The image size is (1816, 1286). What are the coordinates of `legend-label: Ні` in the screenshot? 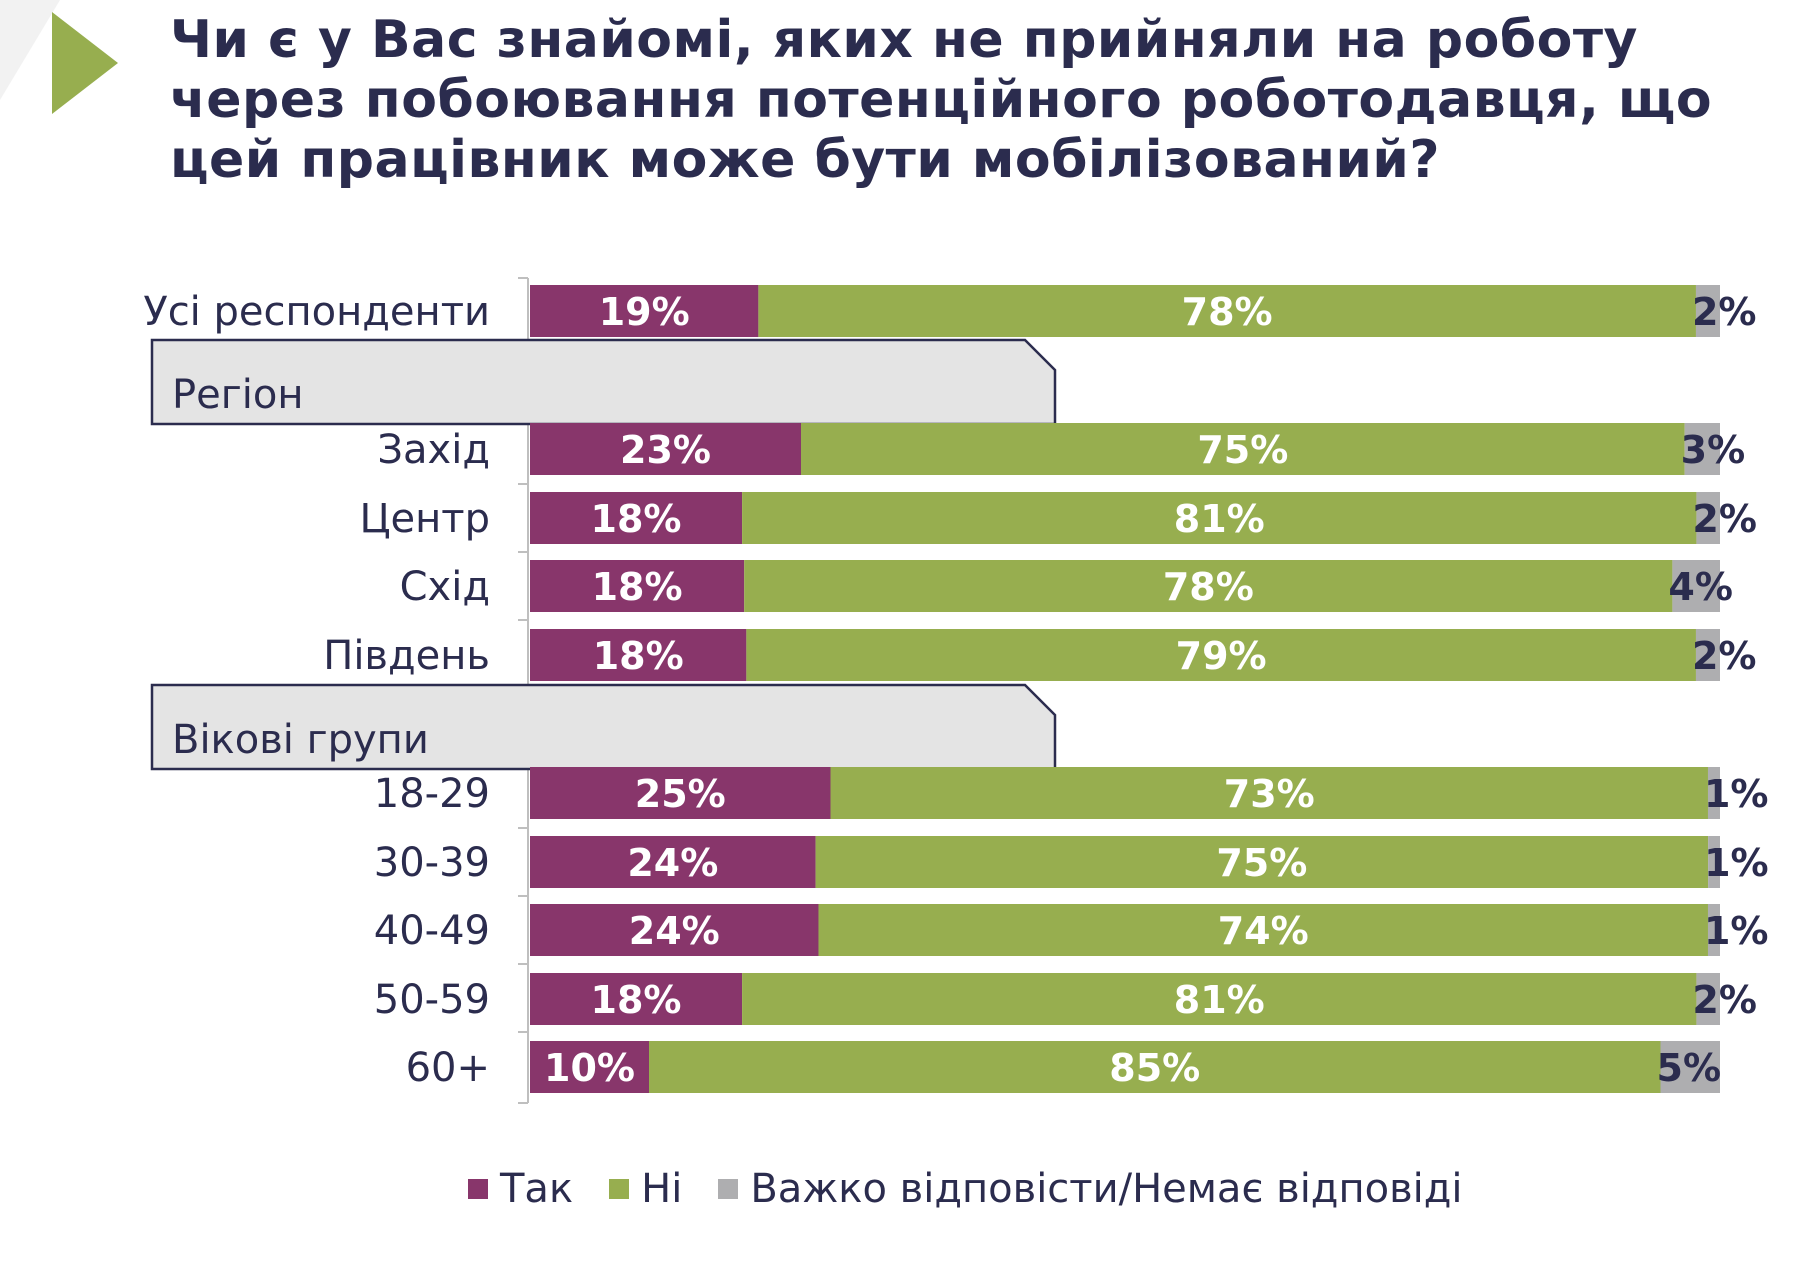 It's located at (662, 1189).